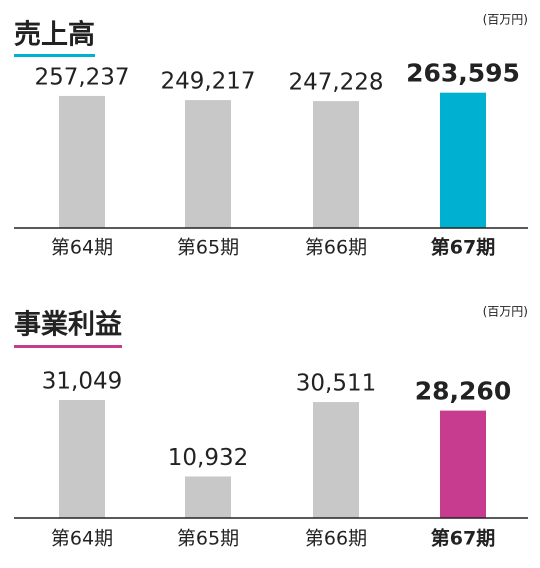 This screenshot has height=568, width=540. What do you see at coordinates (82, 382) in the screenshot?
I see `value-label: 31,049` at bounding box center [82, 382].